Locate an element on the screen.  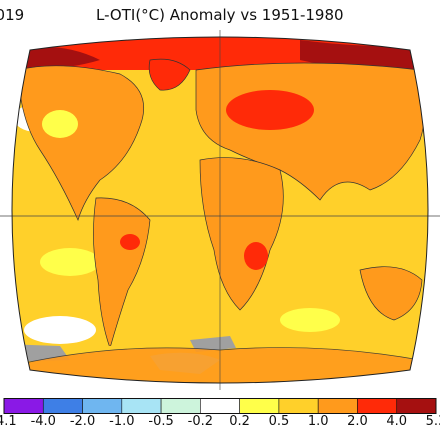
legend-tick-label: -2.0 is located at coordinates (82, 421).